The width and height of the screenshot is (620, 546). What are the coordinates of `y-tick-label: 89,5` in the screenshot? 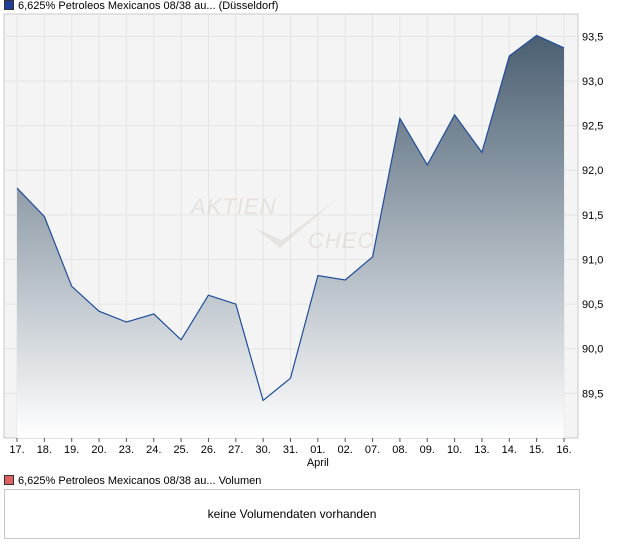 It's located at (592, 394).